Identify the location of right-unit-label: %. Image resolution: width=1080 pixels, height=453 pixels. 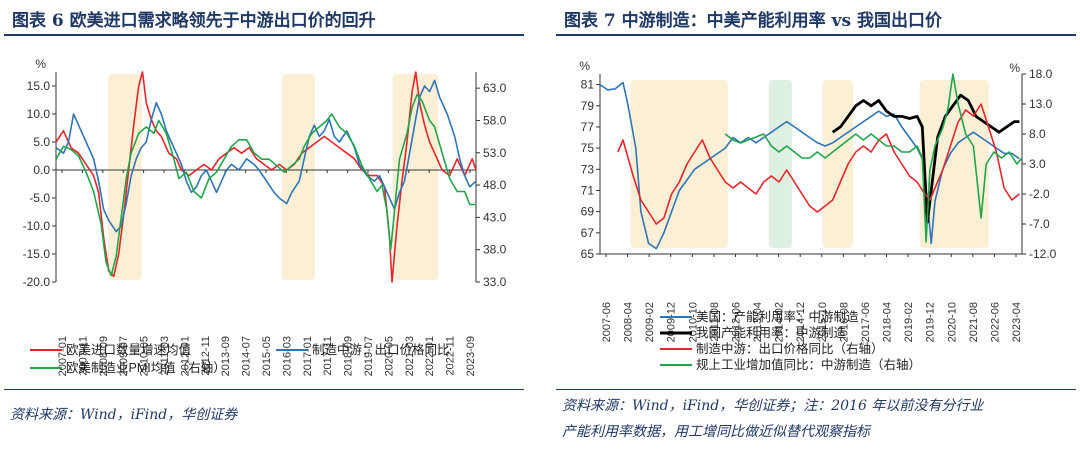
(1014, 68).